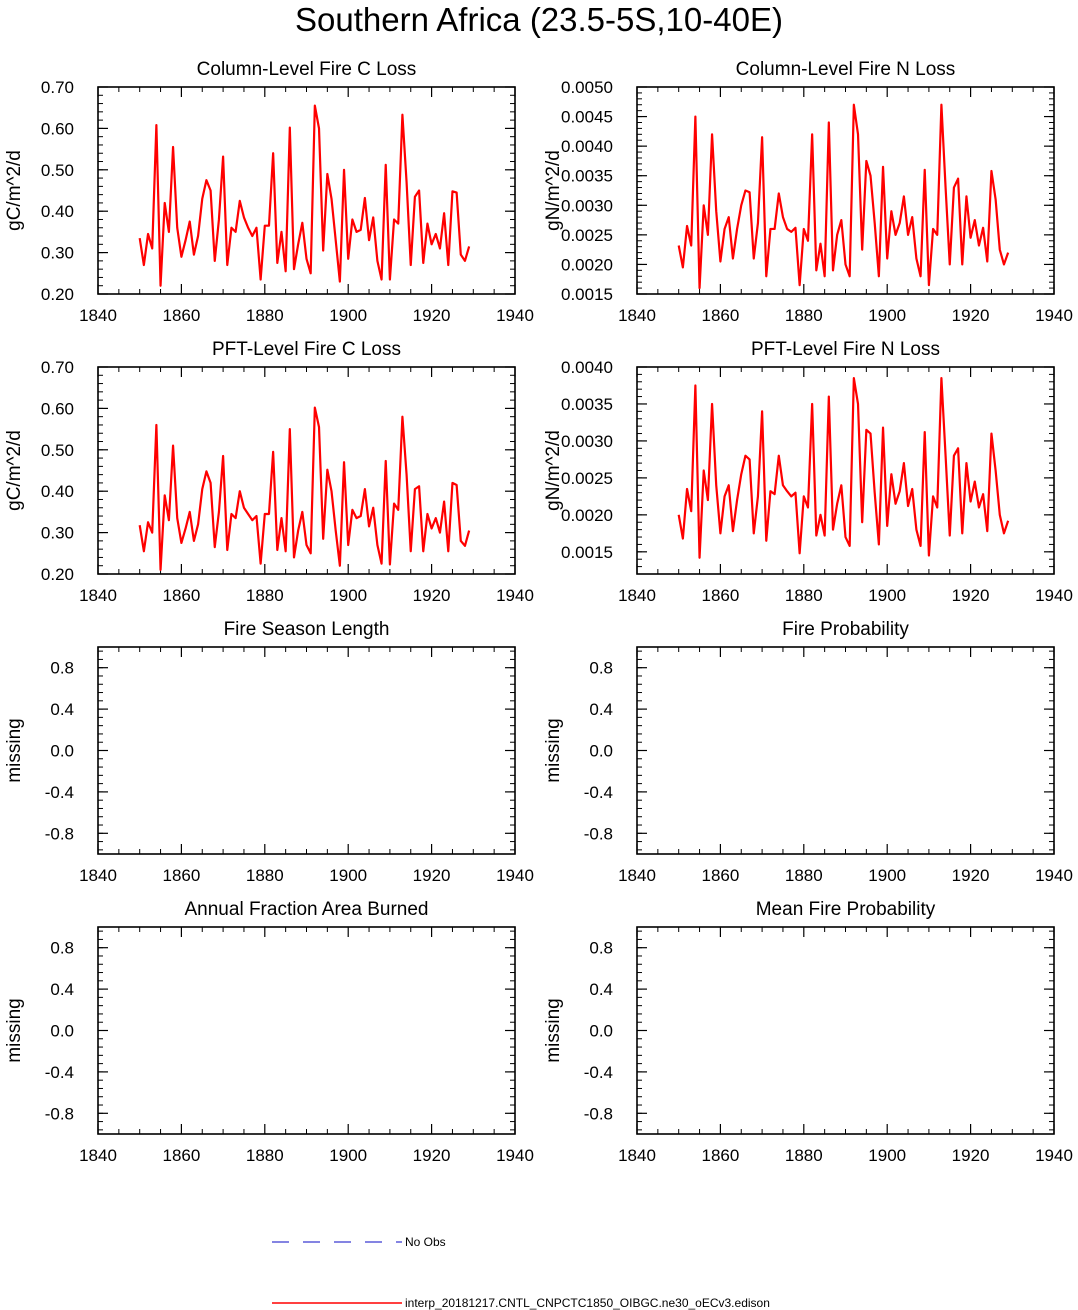 The width and height of the screenshot is (1078, 1310). Describe the element at coordinates (62, 751) in the screenshot. I see `panel-5-y-tick-label: 0.0` at that location.